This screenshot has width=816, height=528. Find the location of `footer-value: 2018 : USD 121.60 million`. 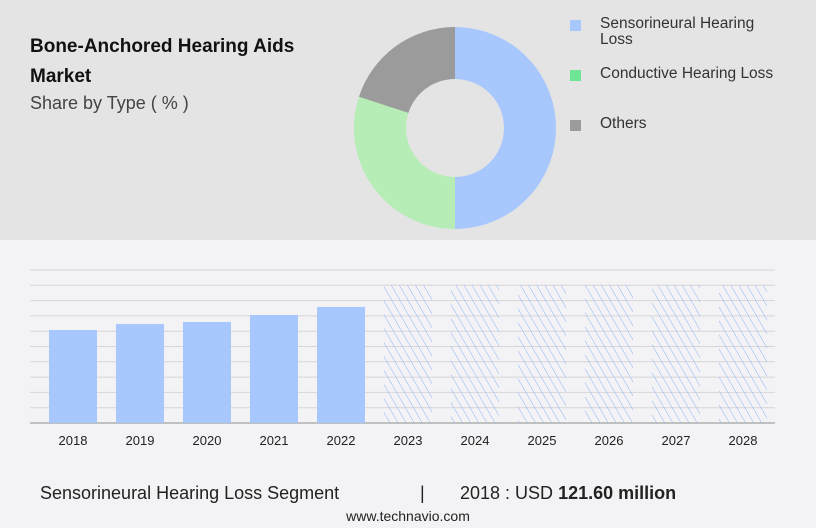

footer-value: 2018 : USD 121.60 million is located at coordinates (568, 493).